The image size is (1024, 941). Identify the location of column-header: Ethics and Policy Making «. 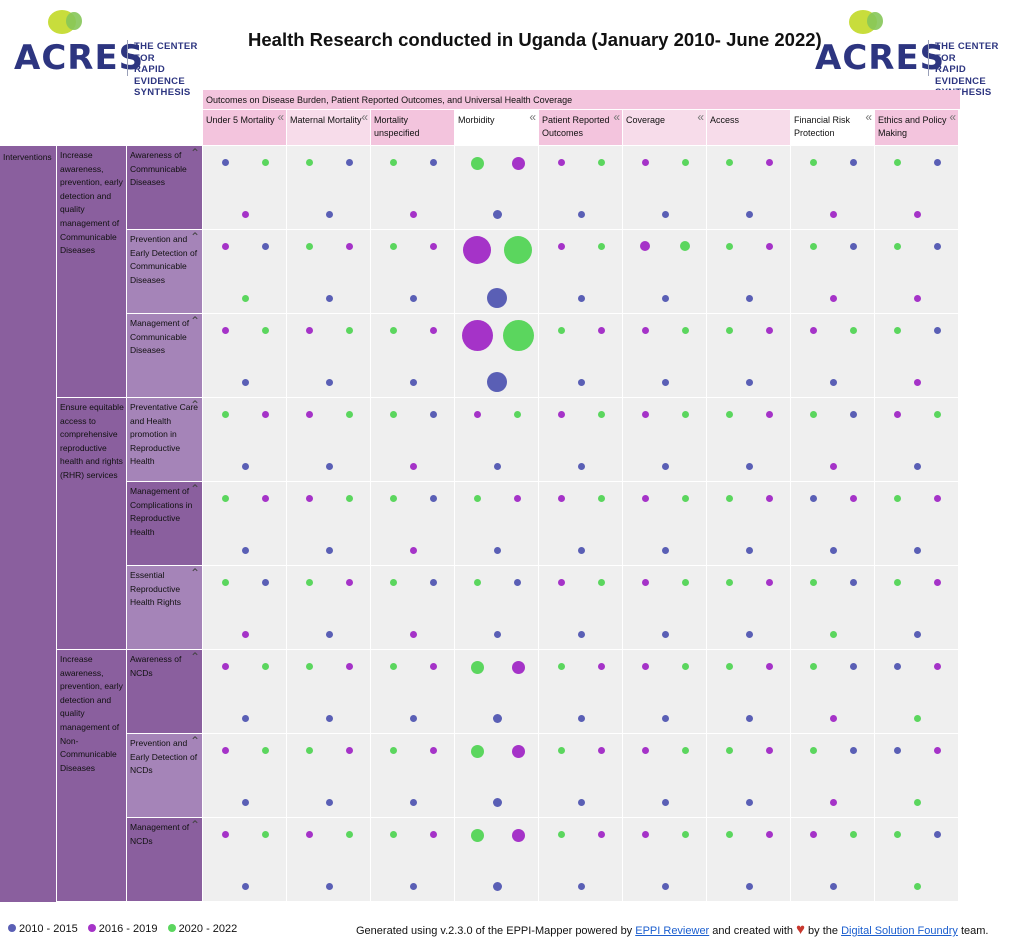
(916, 127).